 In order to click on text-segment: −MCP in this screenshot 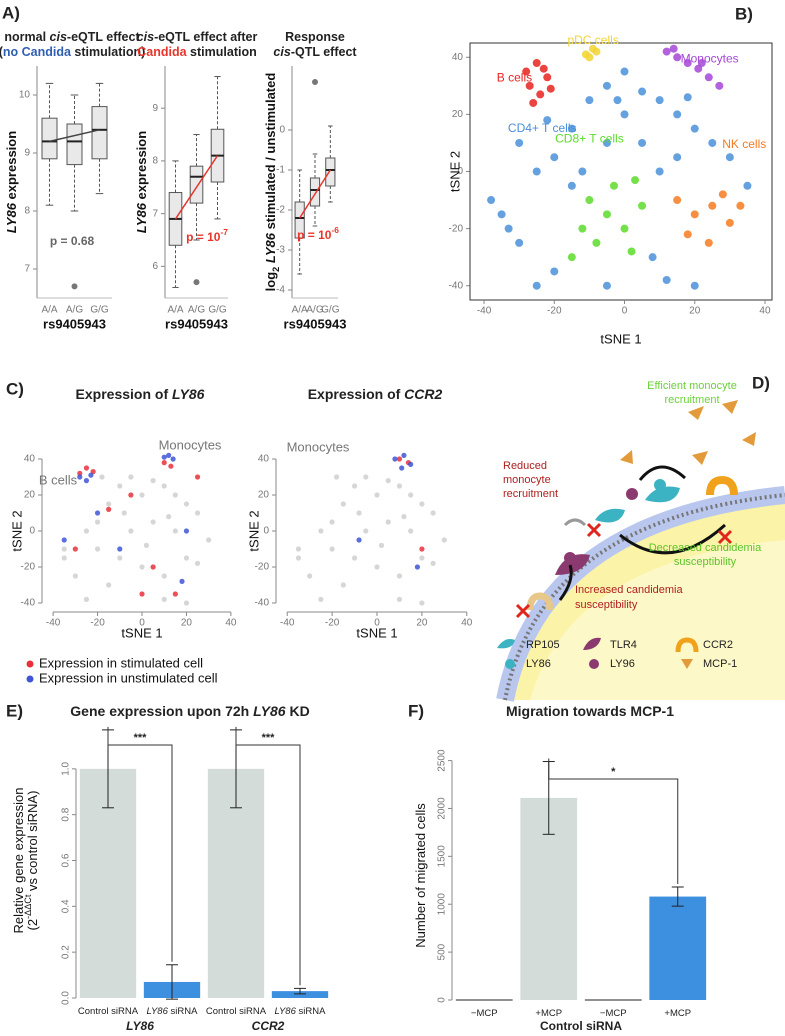, I will do `click(613, 1013)`.